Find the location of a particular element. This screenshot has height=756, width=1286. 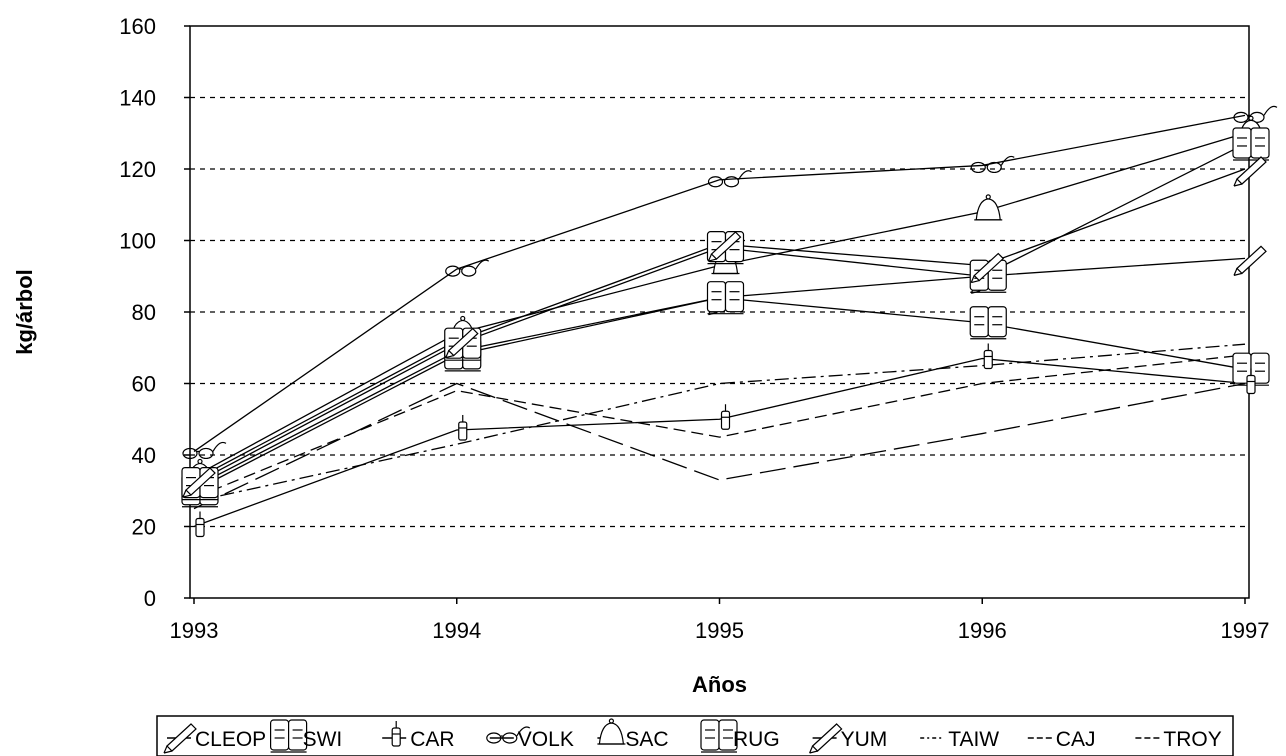

legend-label: YUM is located at coordinates (864, 739).